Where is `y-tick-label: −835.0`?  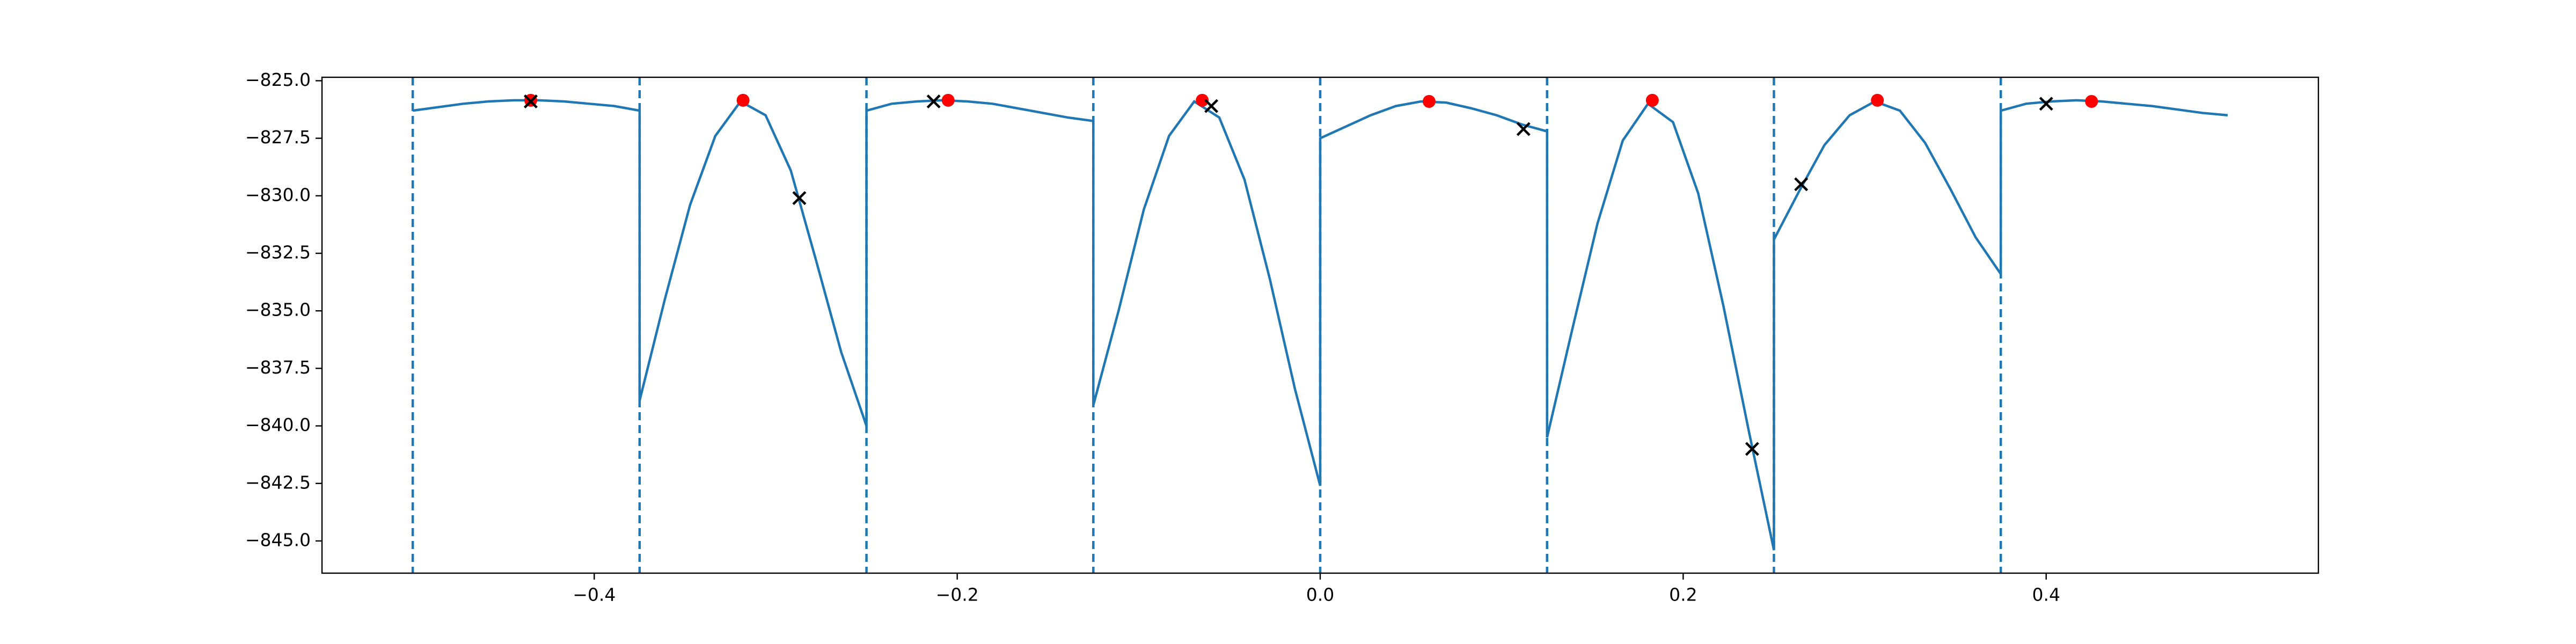 y-tick-label: −835.0 is located at coordinates (278, 309).